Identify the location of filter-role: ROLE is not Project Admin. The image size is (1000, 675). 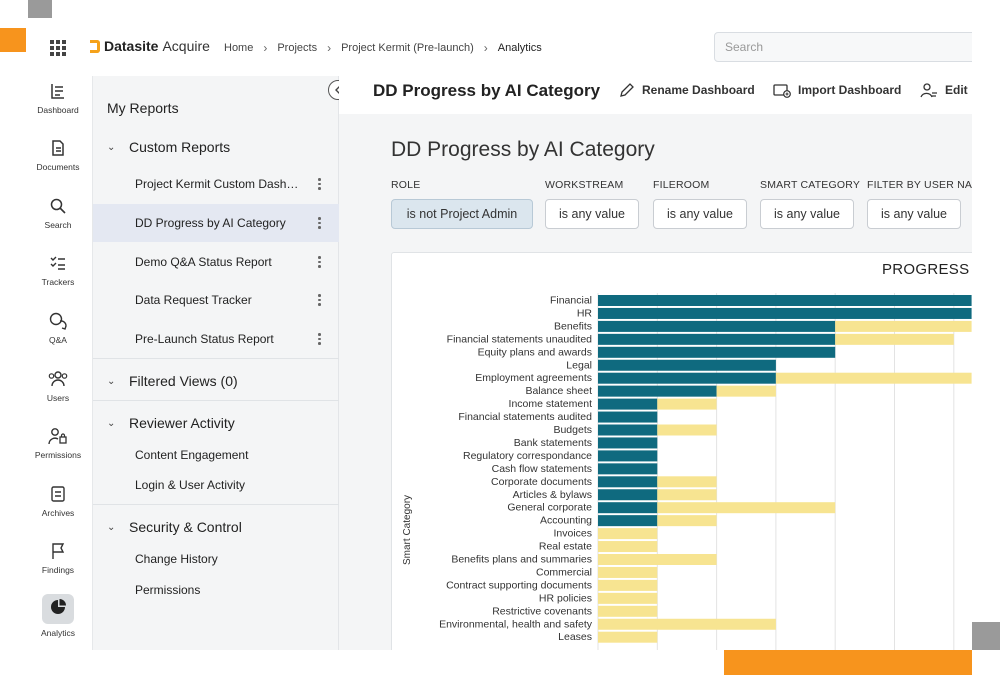
(462, 204).